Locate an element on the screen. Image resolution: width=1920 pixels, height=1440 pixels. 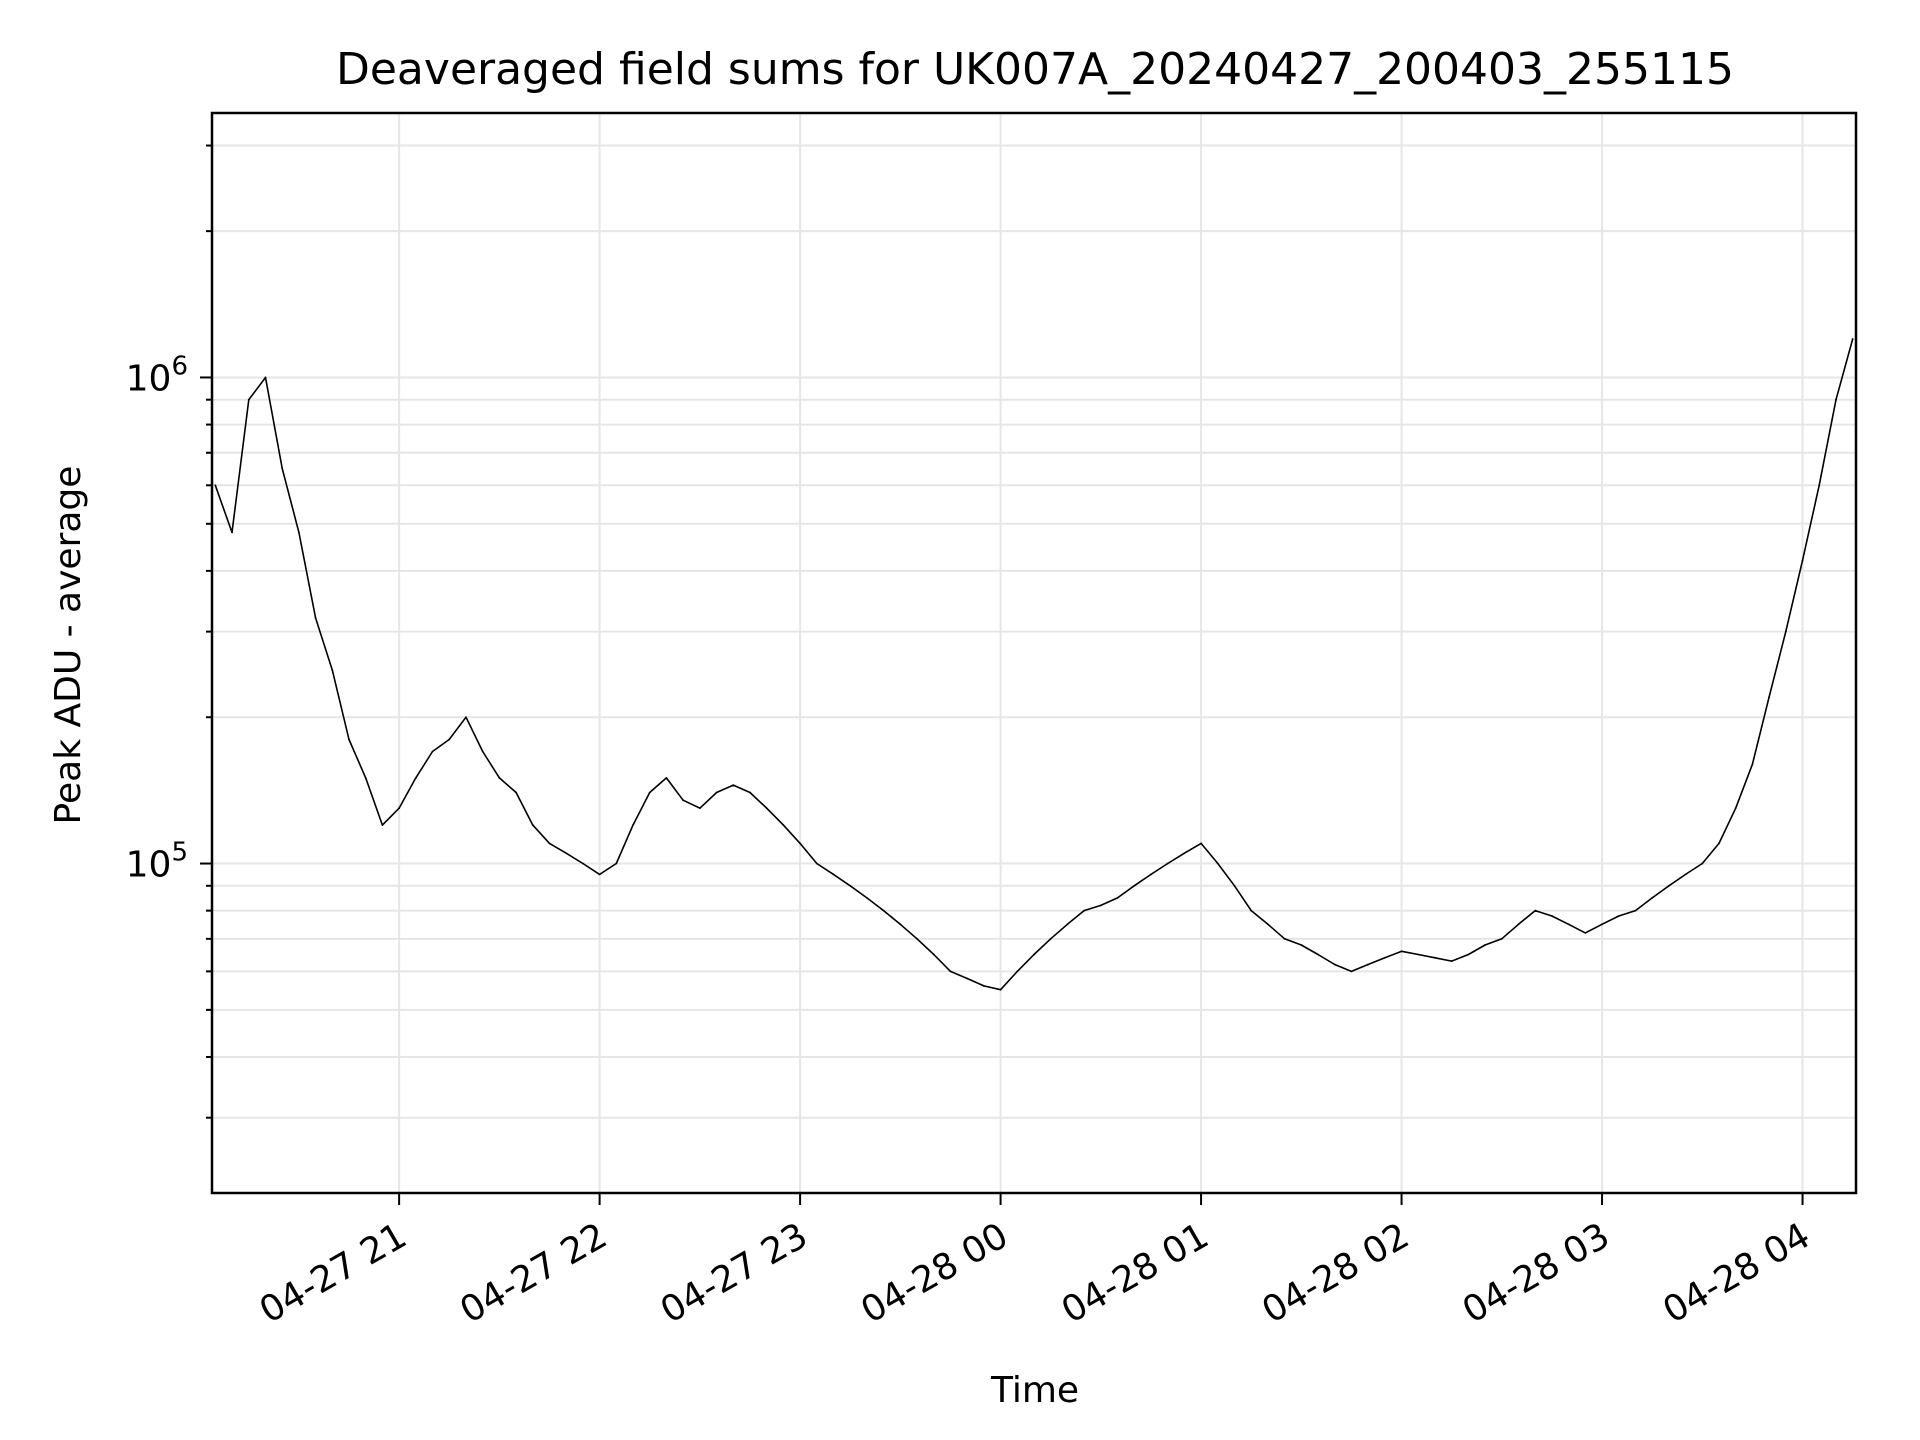
y-tick-label: 106 is located at coordinates (157, 375).